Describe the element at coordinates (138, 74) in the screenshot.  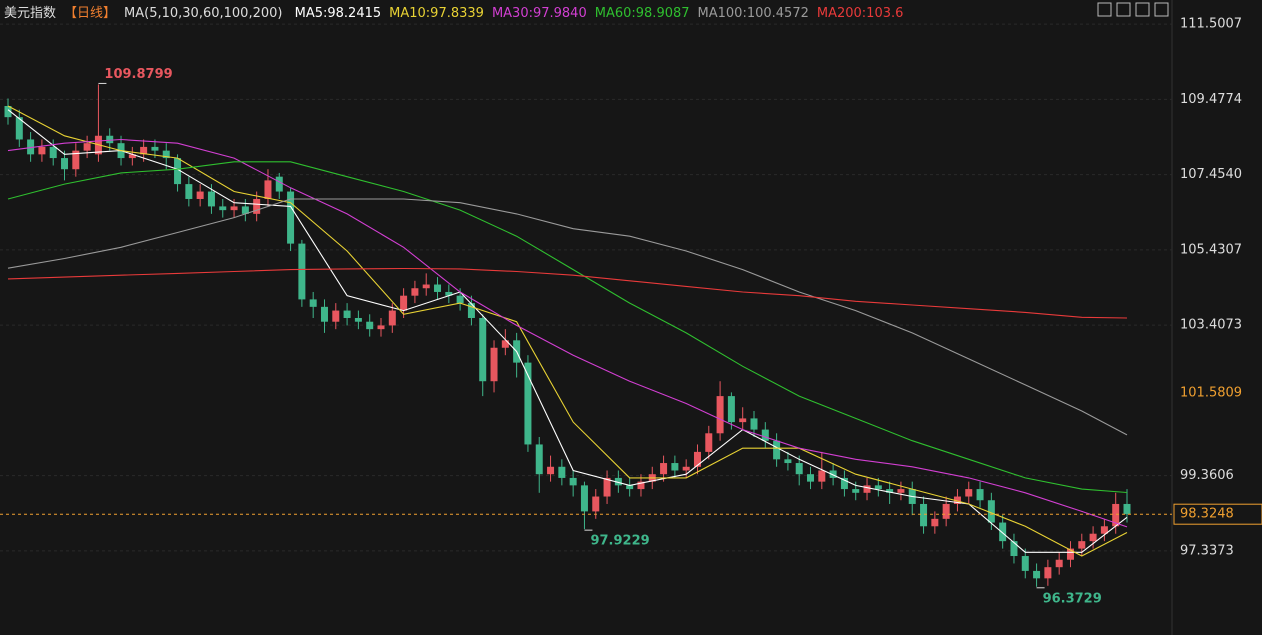
I see `high-label: 109.8799` at that location.